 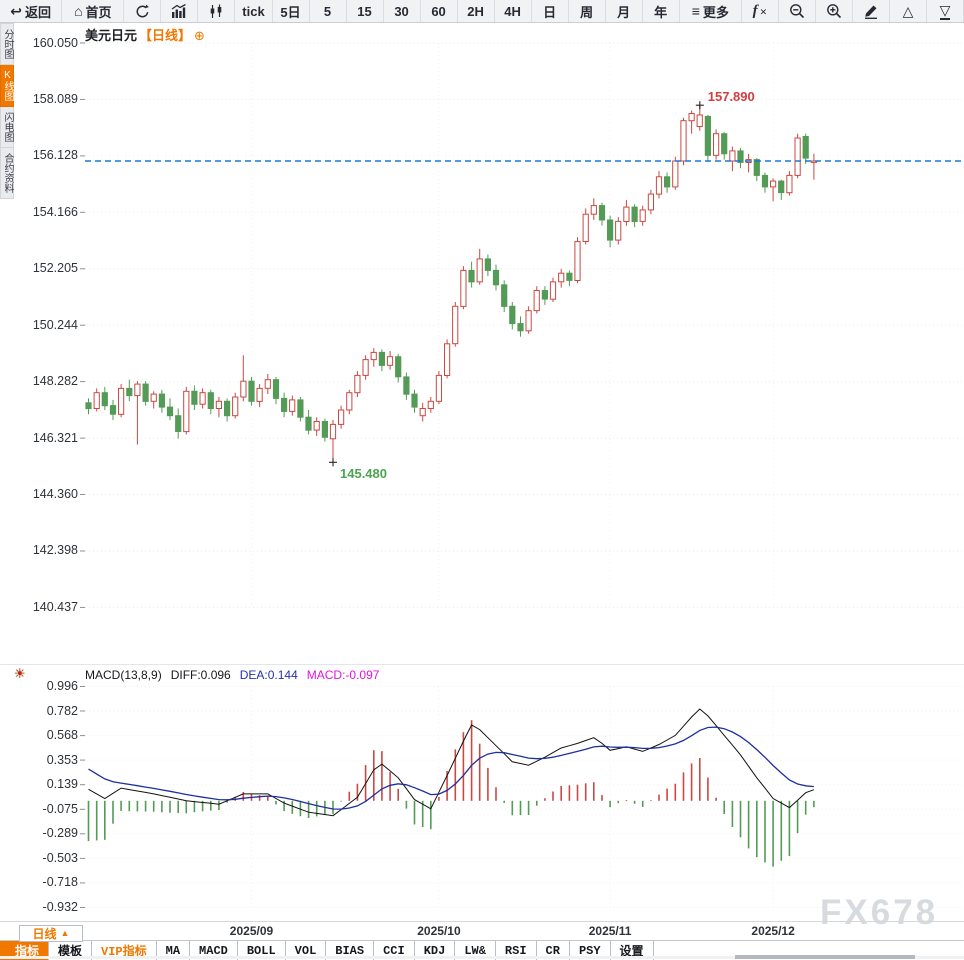 What do you see at coordinates (763, 12) in the screenshot?
I see `remove-x-icon: ✕` at bounding box center [763, 12].